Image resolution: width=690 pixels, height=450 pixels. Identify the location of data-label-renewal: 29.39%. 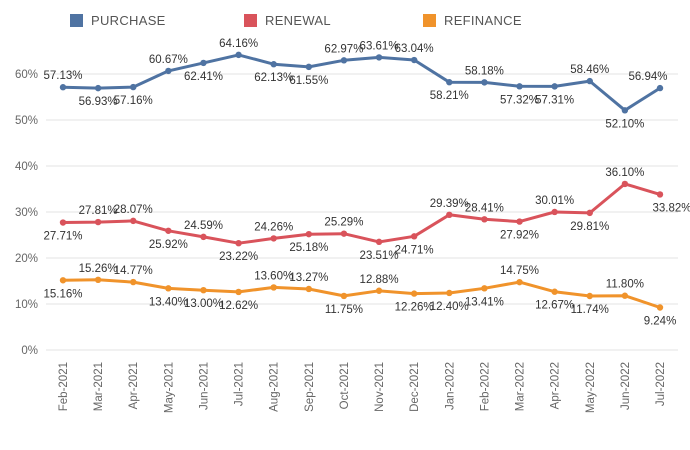
(449, 204).